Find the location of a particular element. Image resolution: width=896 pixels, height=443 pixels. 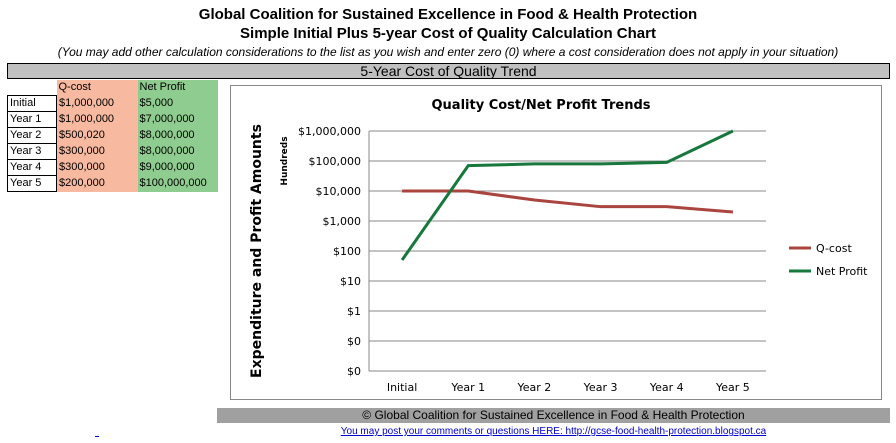

y-unit-label: Hundreds is located at coordinates (285, 160).